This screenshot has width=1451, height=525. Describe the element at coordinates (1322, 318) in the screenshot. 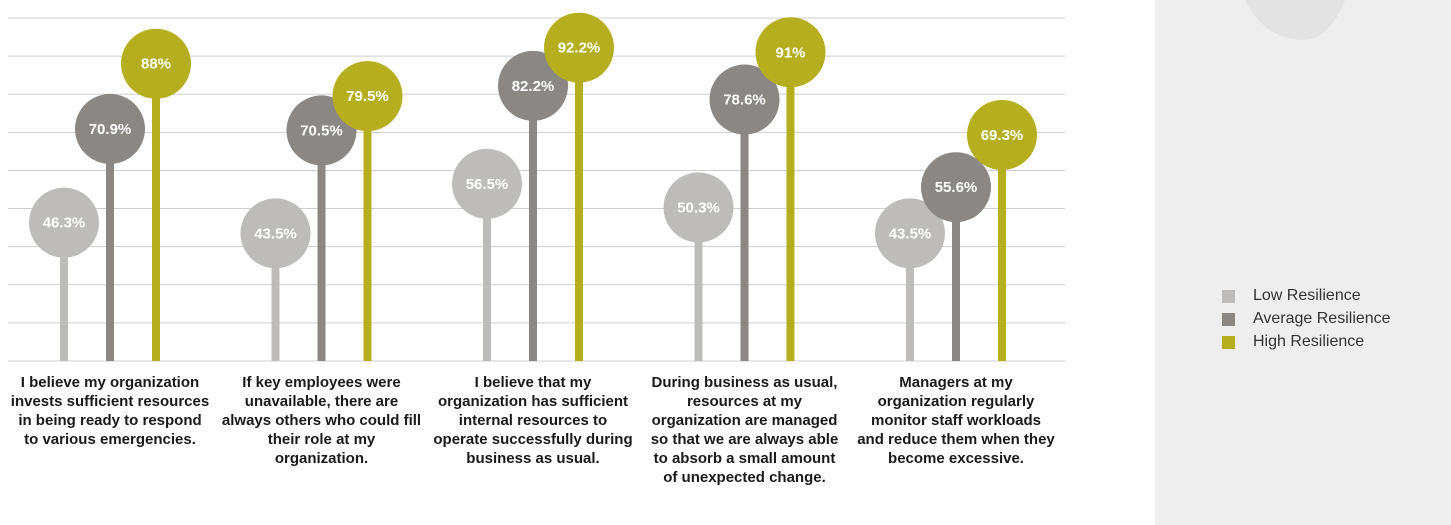

I see `legend-label: Average Resilience` at that location.